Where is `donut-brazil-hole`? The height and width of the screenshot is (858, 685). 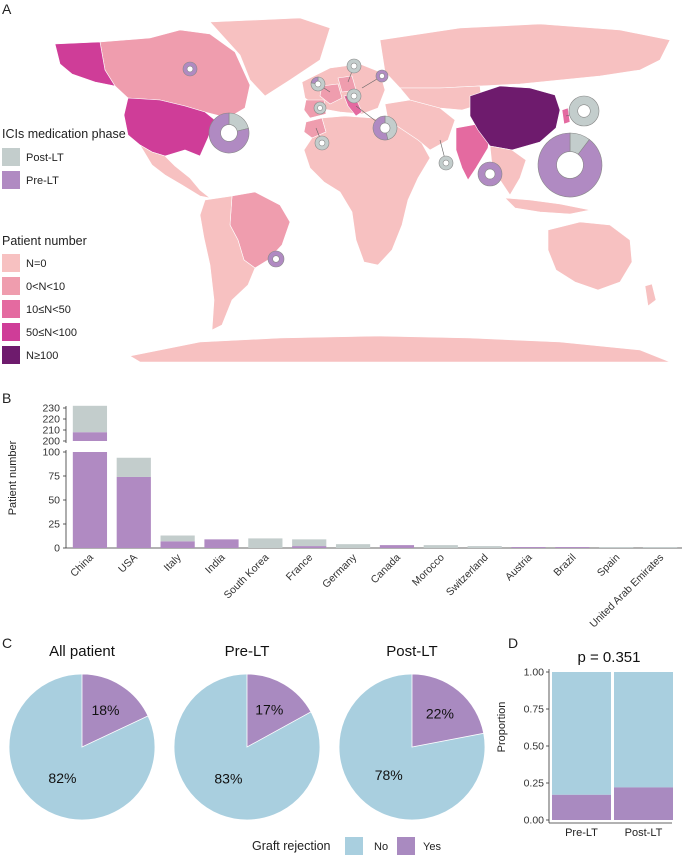 donut-brazil-hole is located at coordinates (276, 259).